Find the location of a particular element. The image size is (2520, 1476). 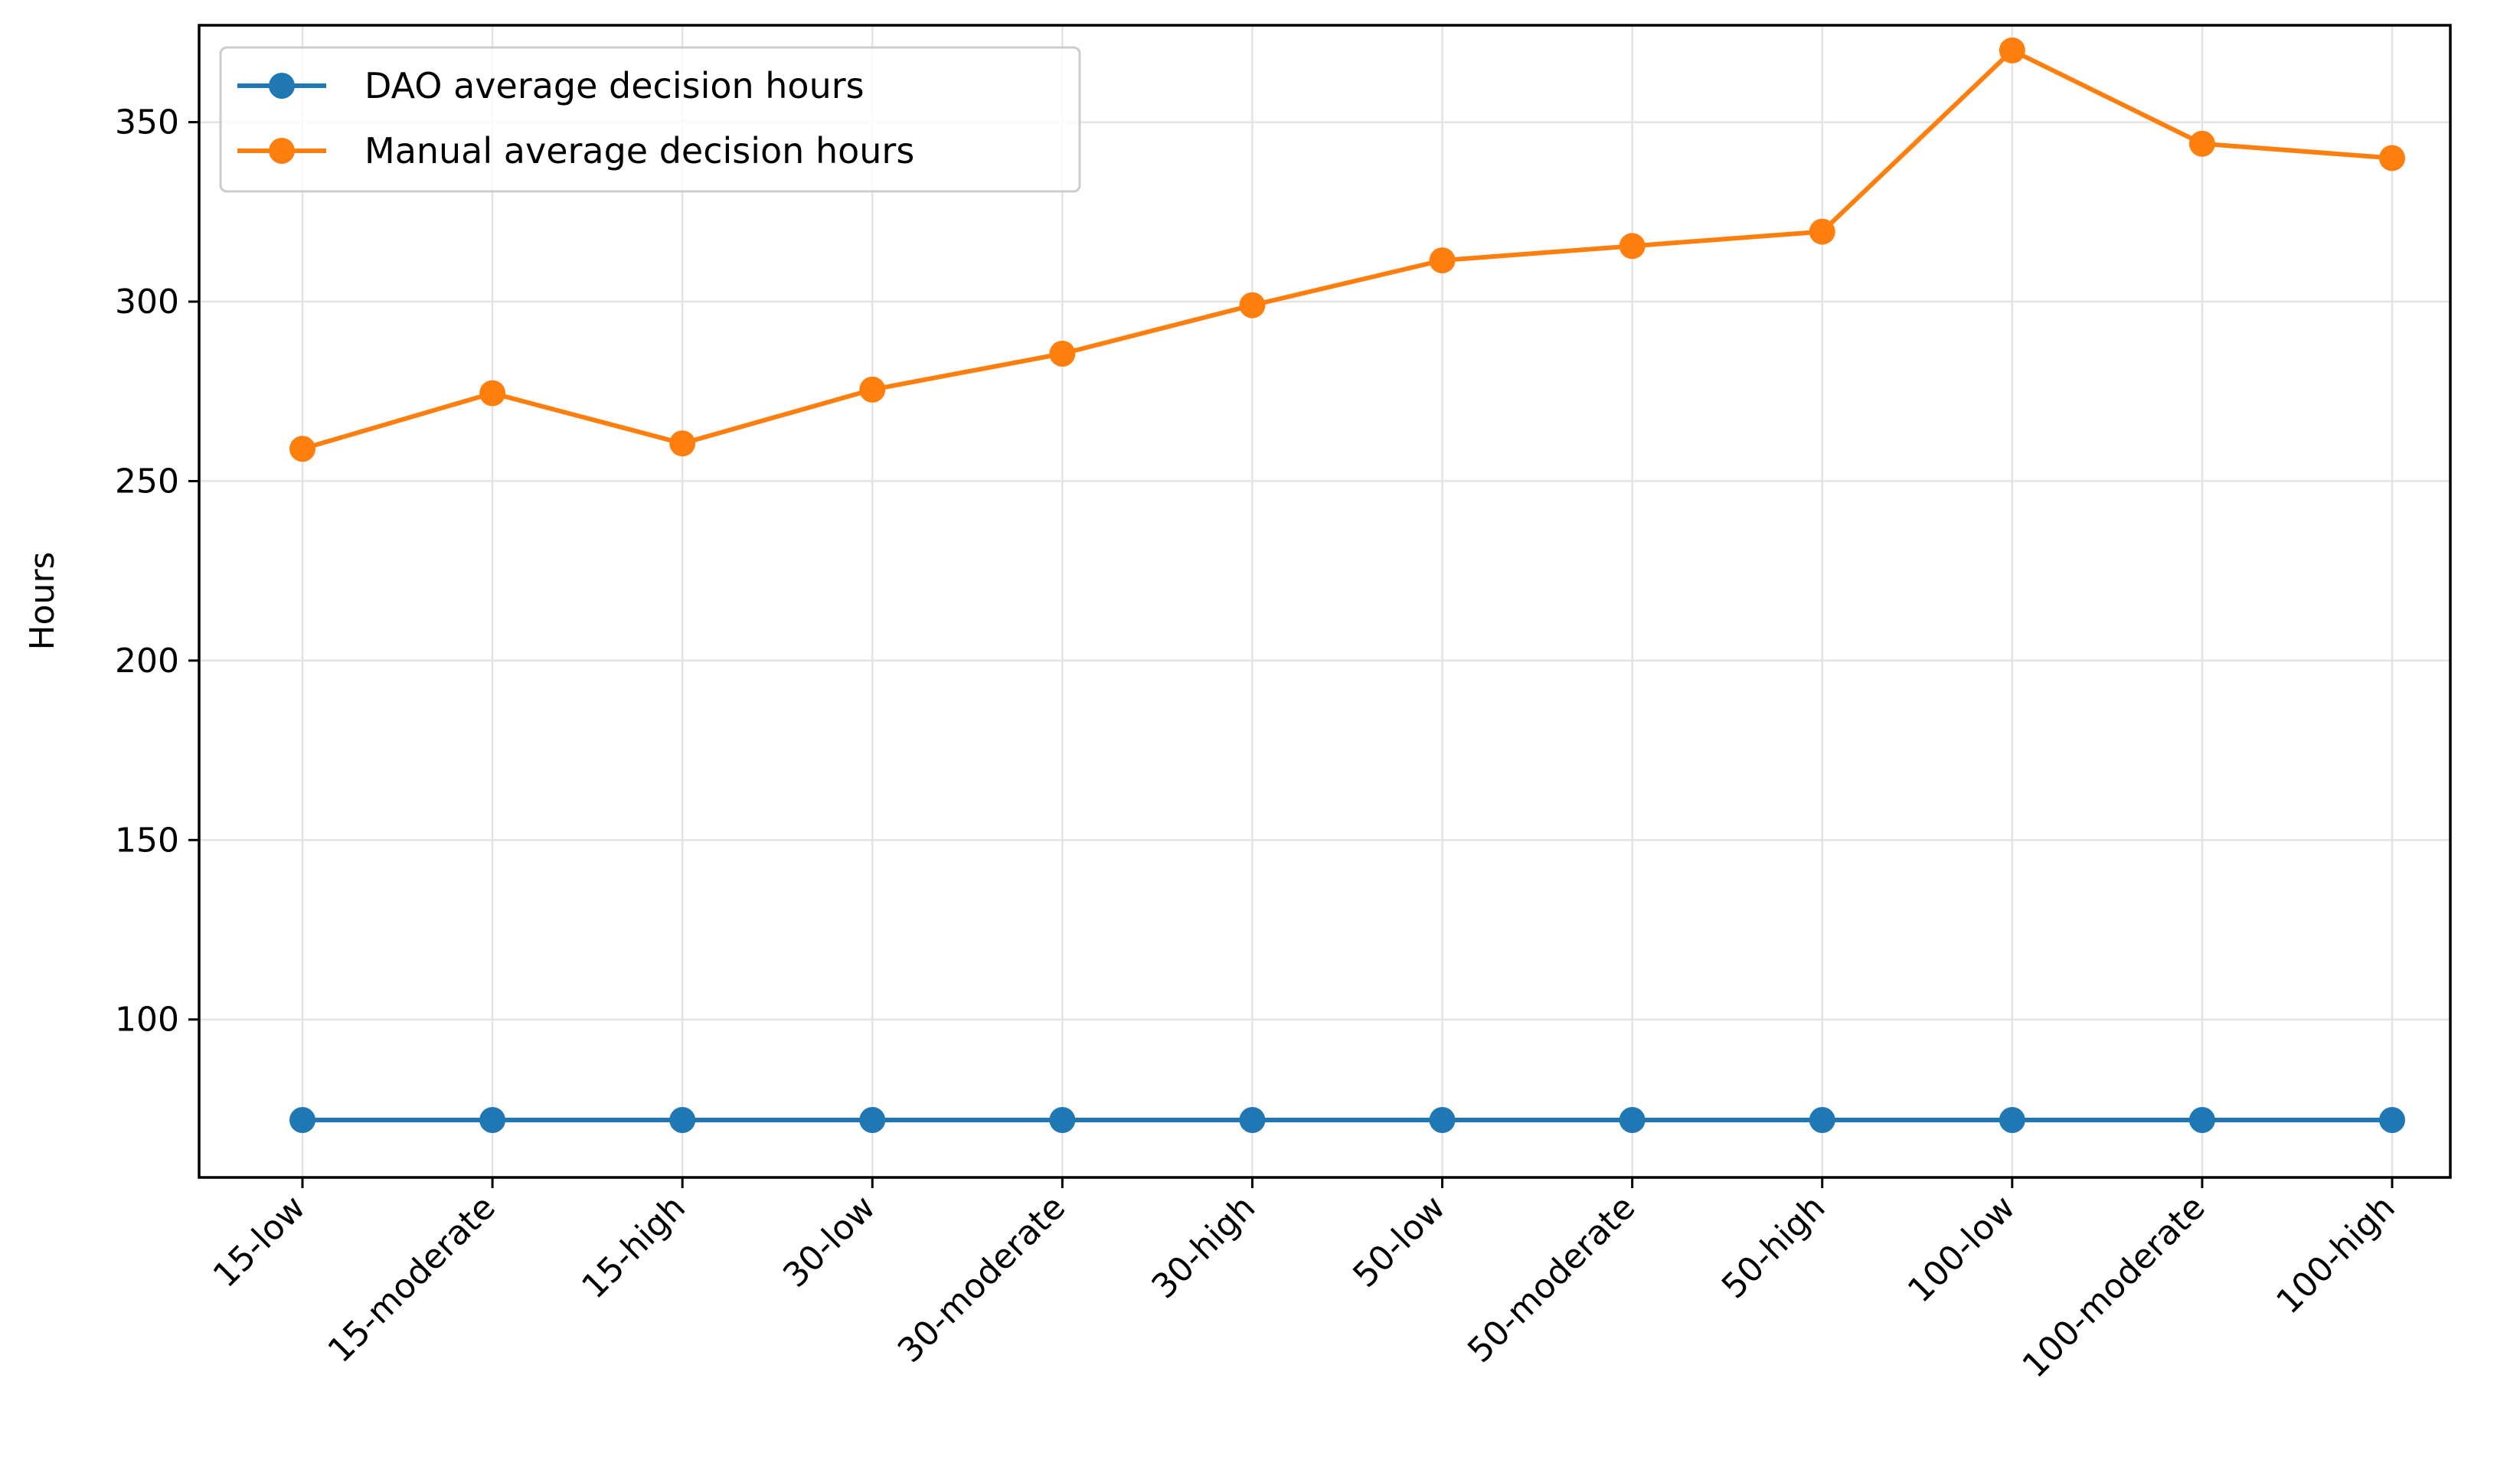

x-tick-label: 15-high is located at coordinates (633, 1247).